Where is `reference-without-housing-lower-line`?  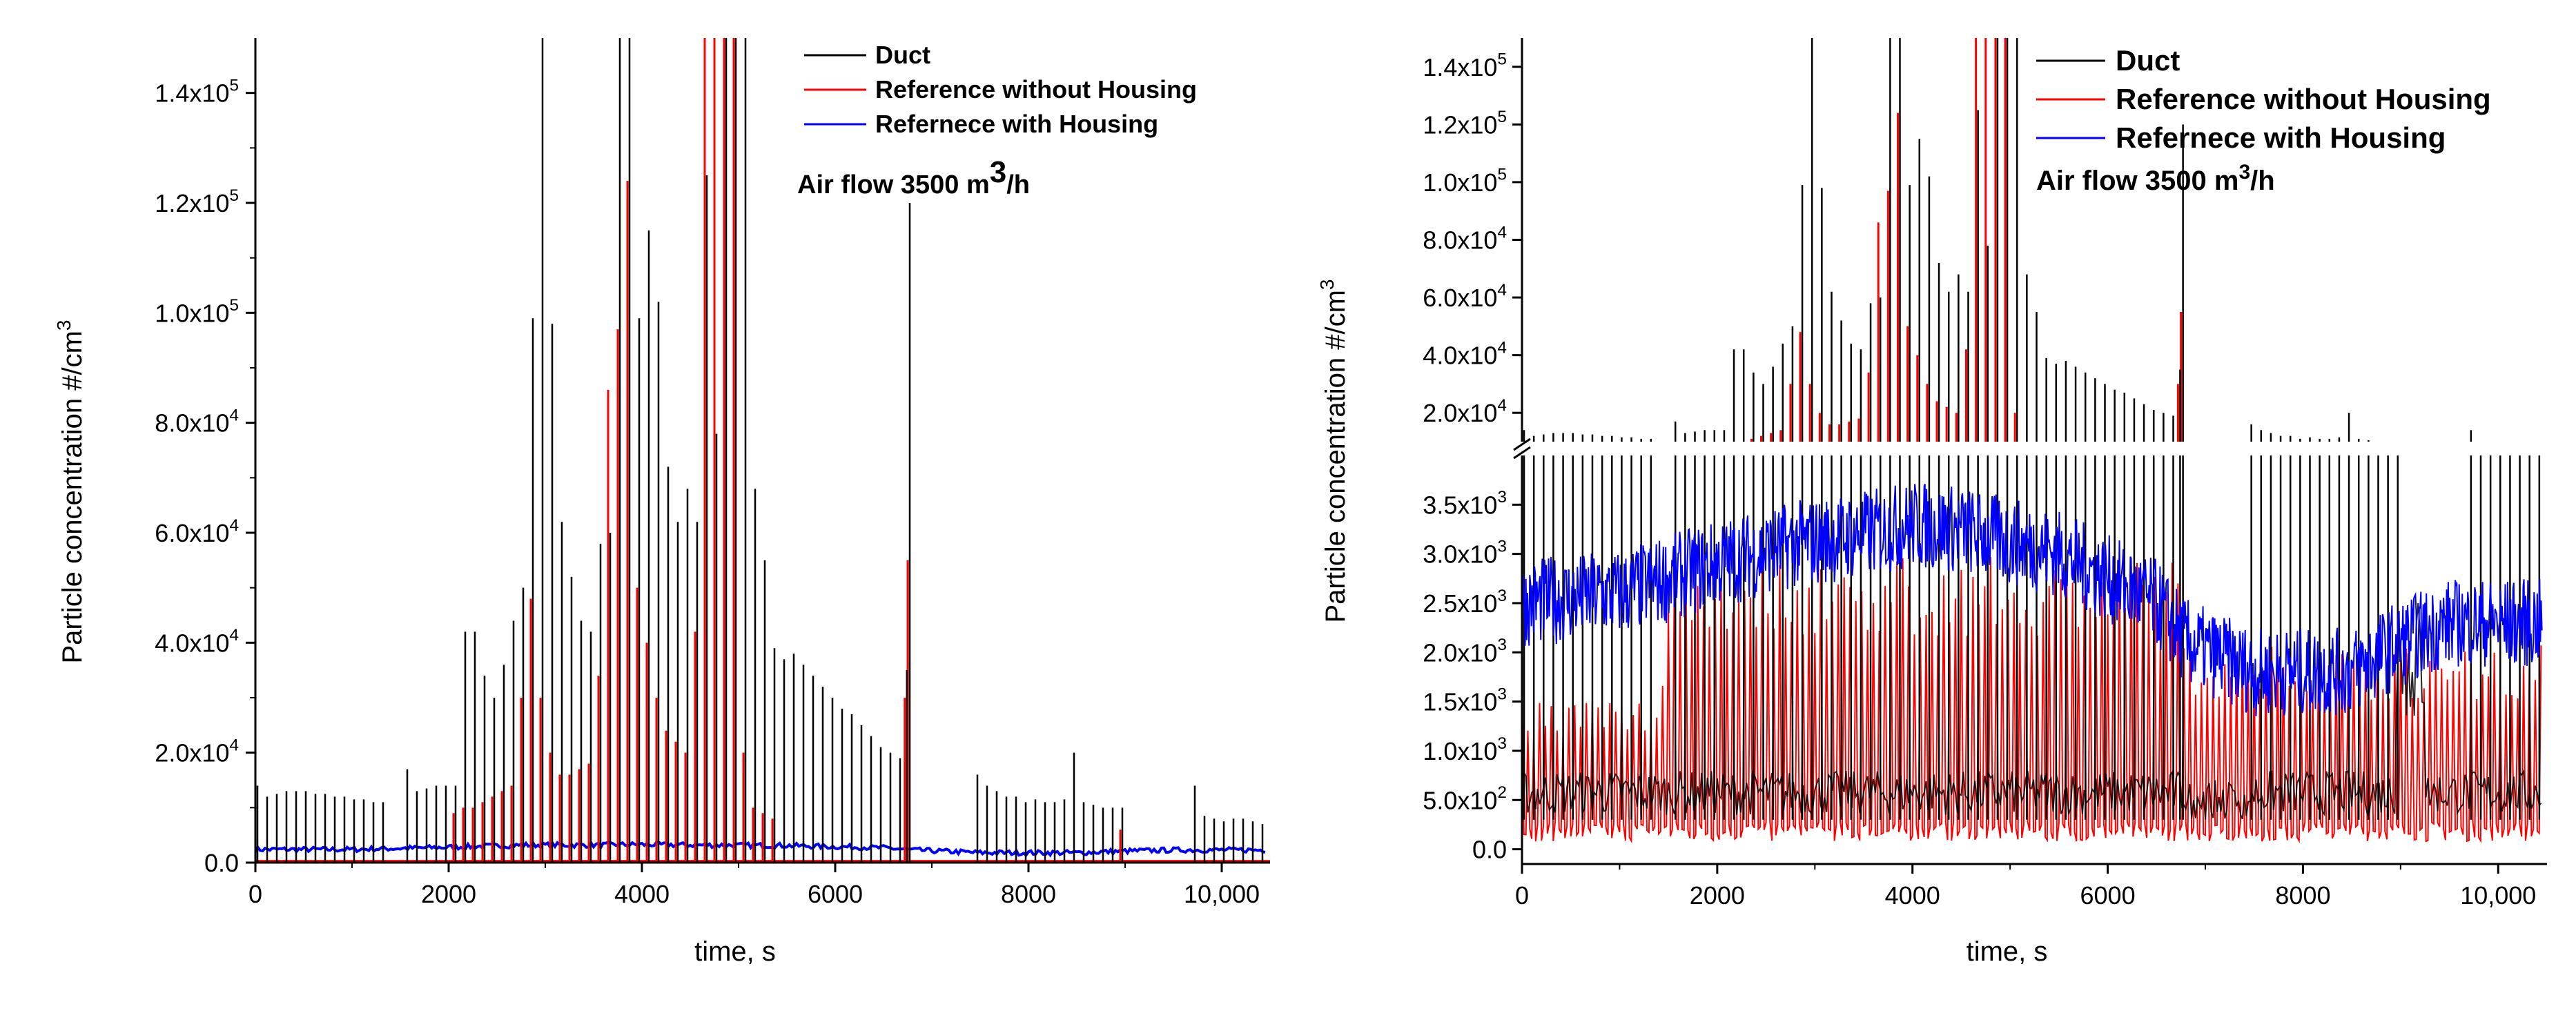 reference-without-housing-lower-line is located at coordinates (2032, 700).